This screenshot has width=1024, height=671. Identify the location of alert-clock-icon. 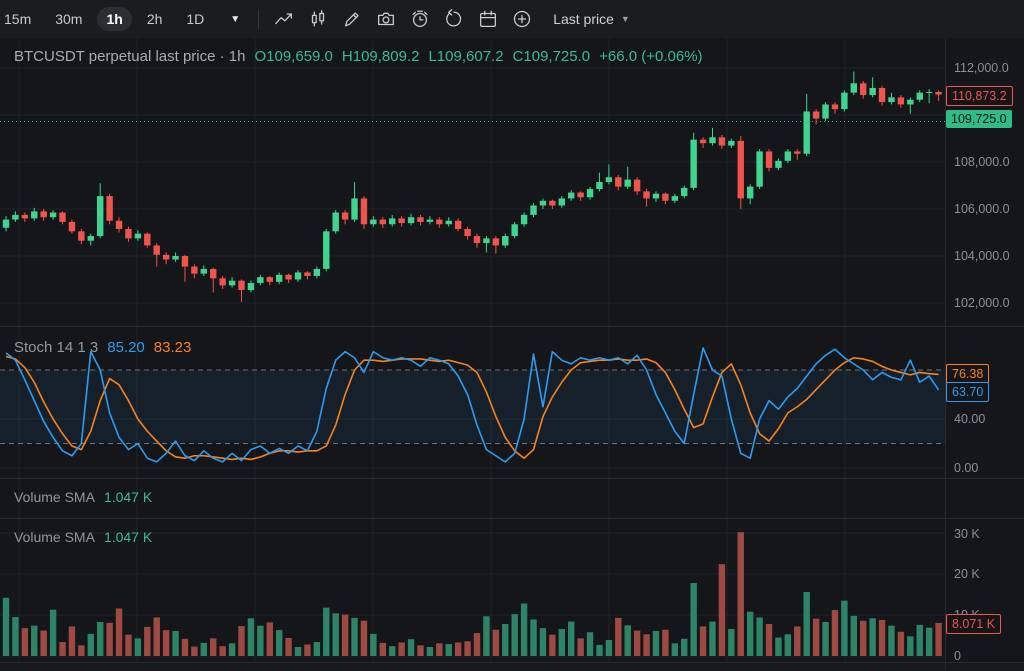
(420, 19).